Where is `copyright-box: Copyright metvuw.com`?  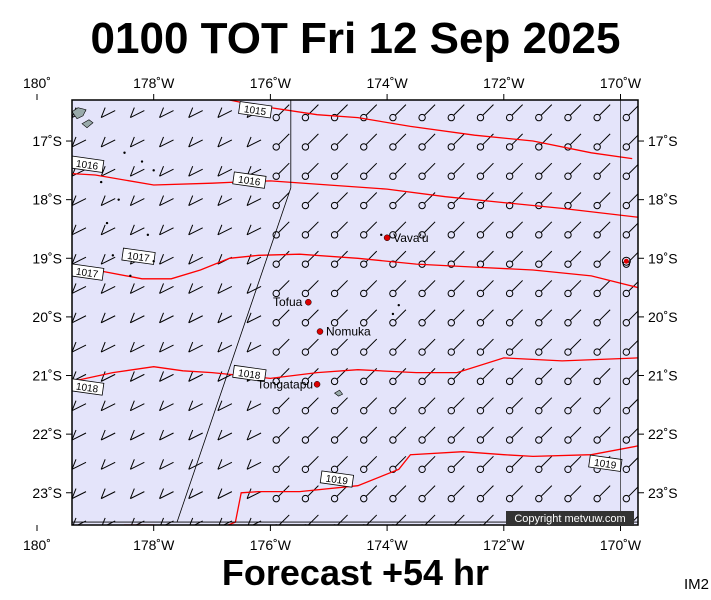
copyright-box: Copyright metvuw.com is located at coordinates (570, 518).